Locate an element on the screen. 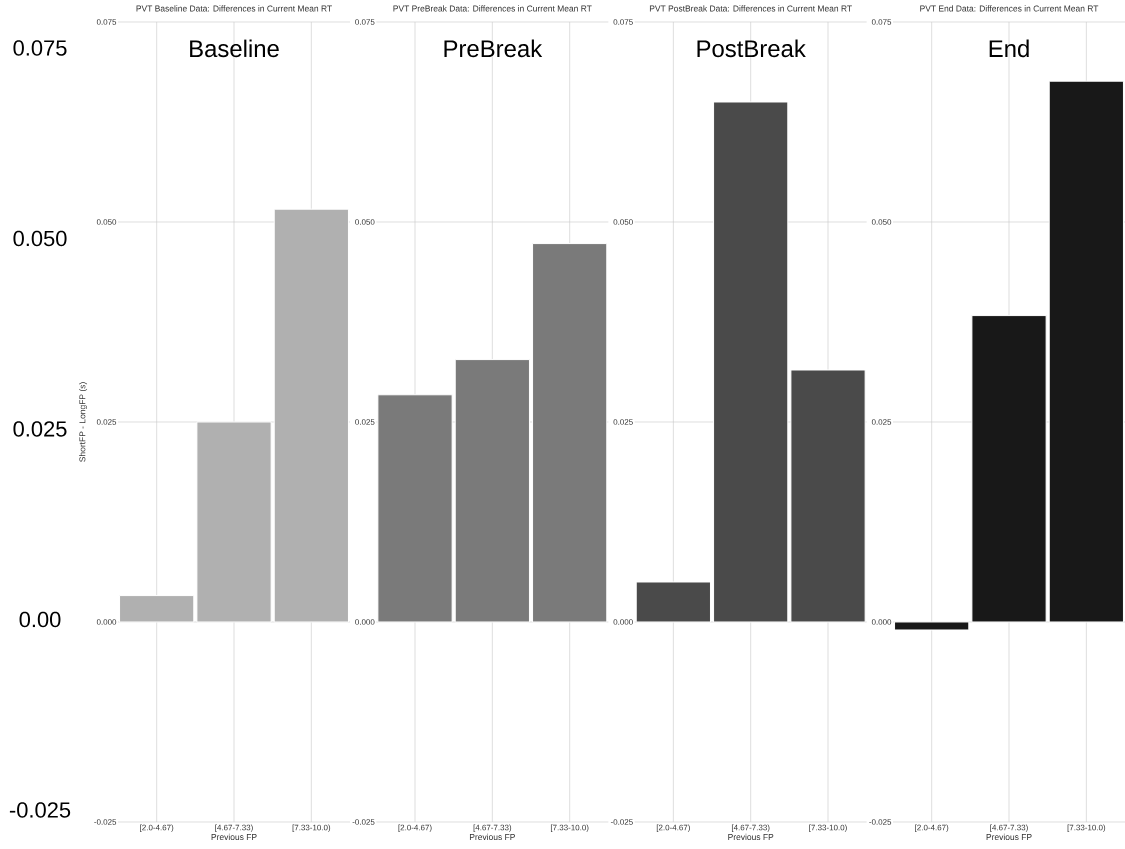  text: PreBreak is located at coordinates (493, 48).